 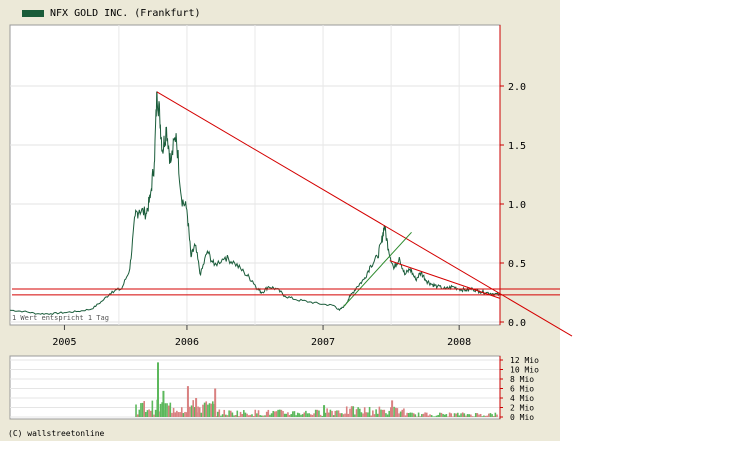 What do you see at coordinates (125, 13) in the screenshot?
I see `legend-label: NFX GOLD INC. (Frankfurt)` at bounding box center [125, 13].